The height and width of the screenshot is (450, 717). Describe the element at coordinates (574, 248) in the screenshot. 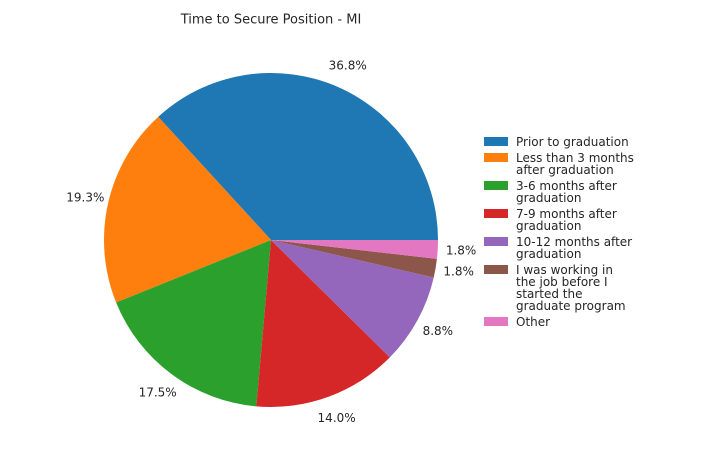

I see `legend-label: 10-12 months after graduation` at that location.